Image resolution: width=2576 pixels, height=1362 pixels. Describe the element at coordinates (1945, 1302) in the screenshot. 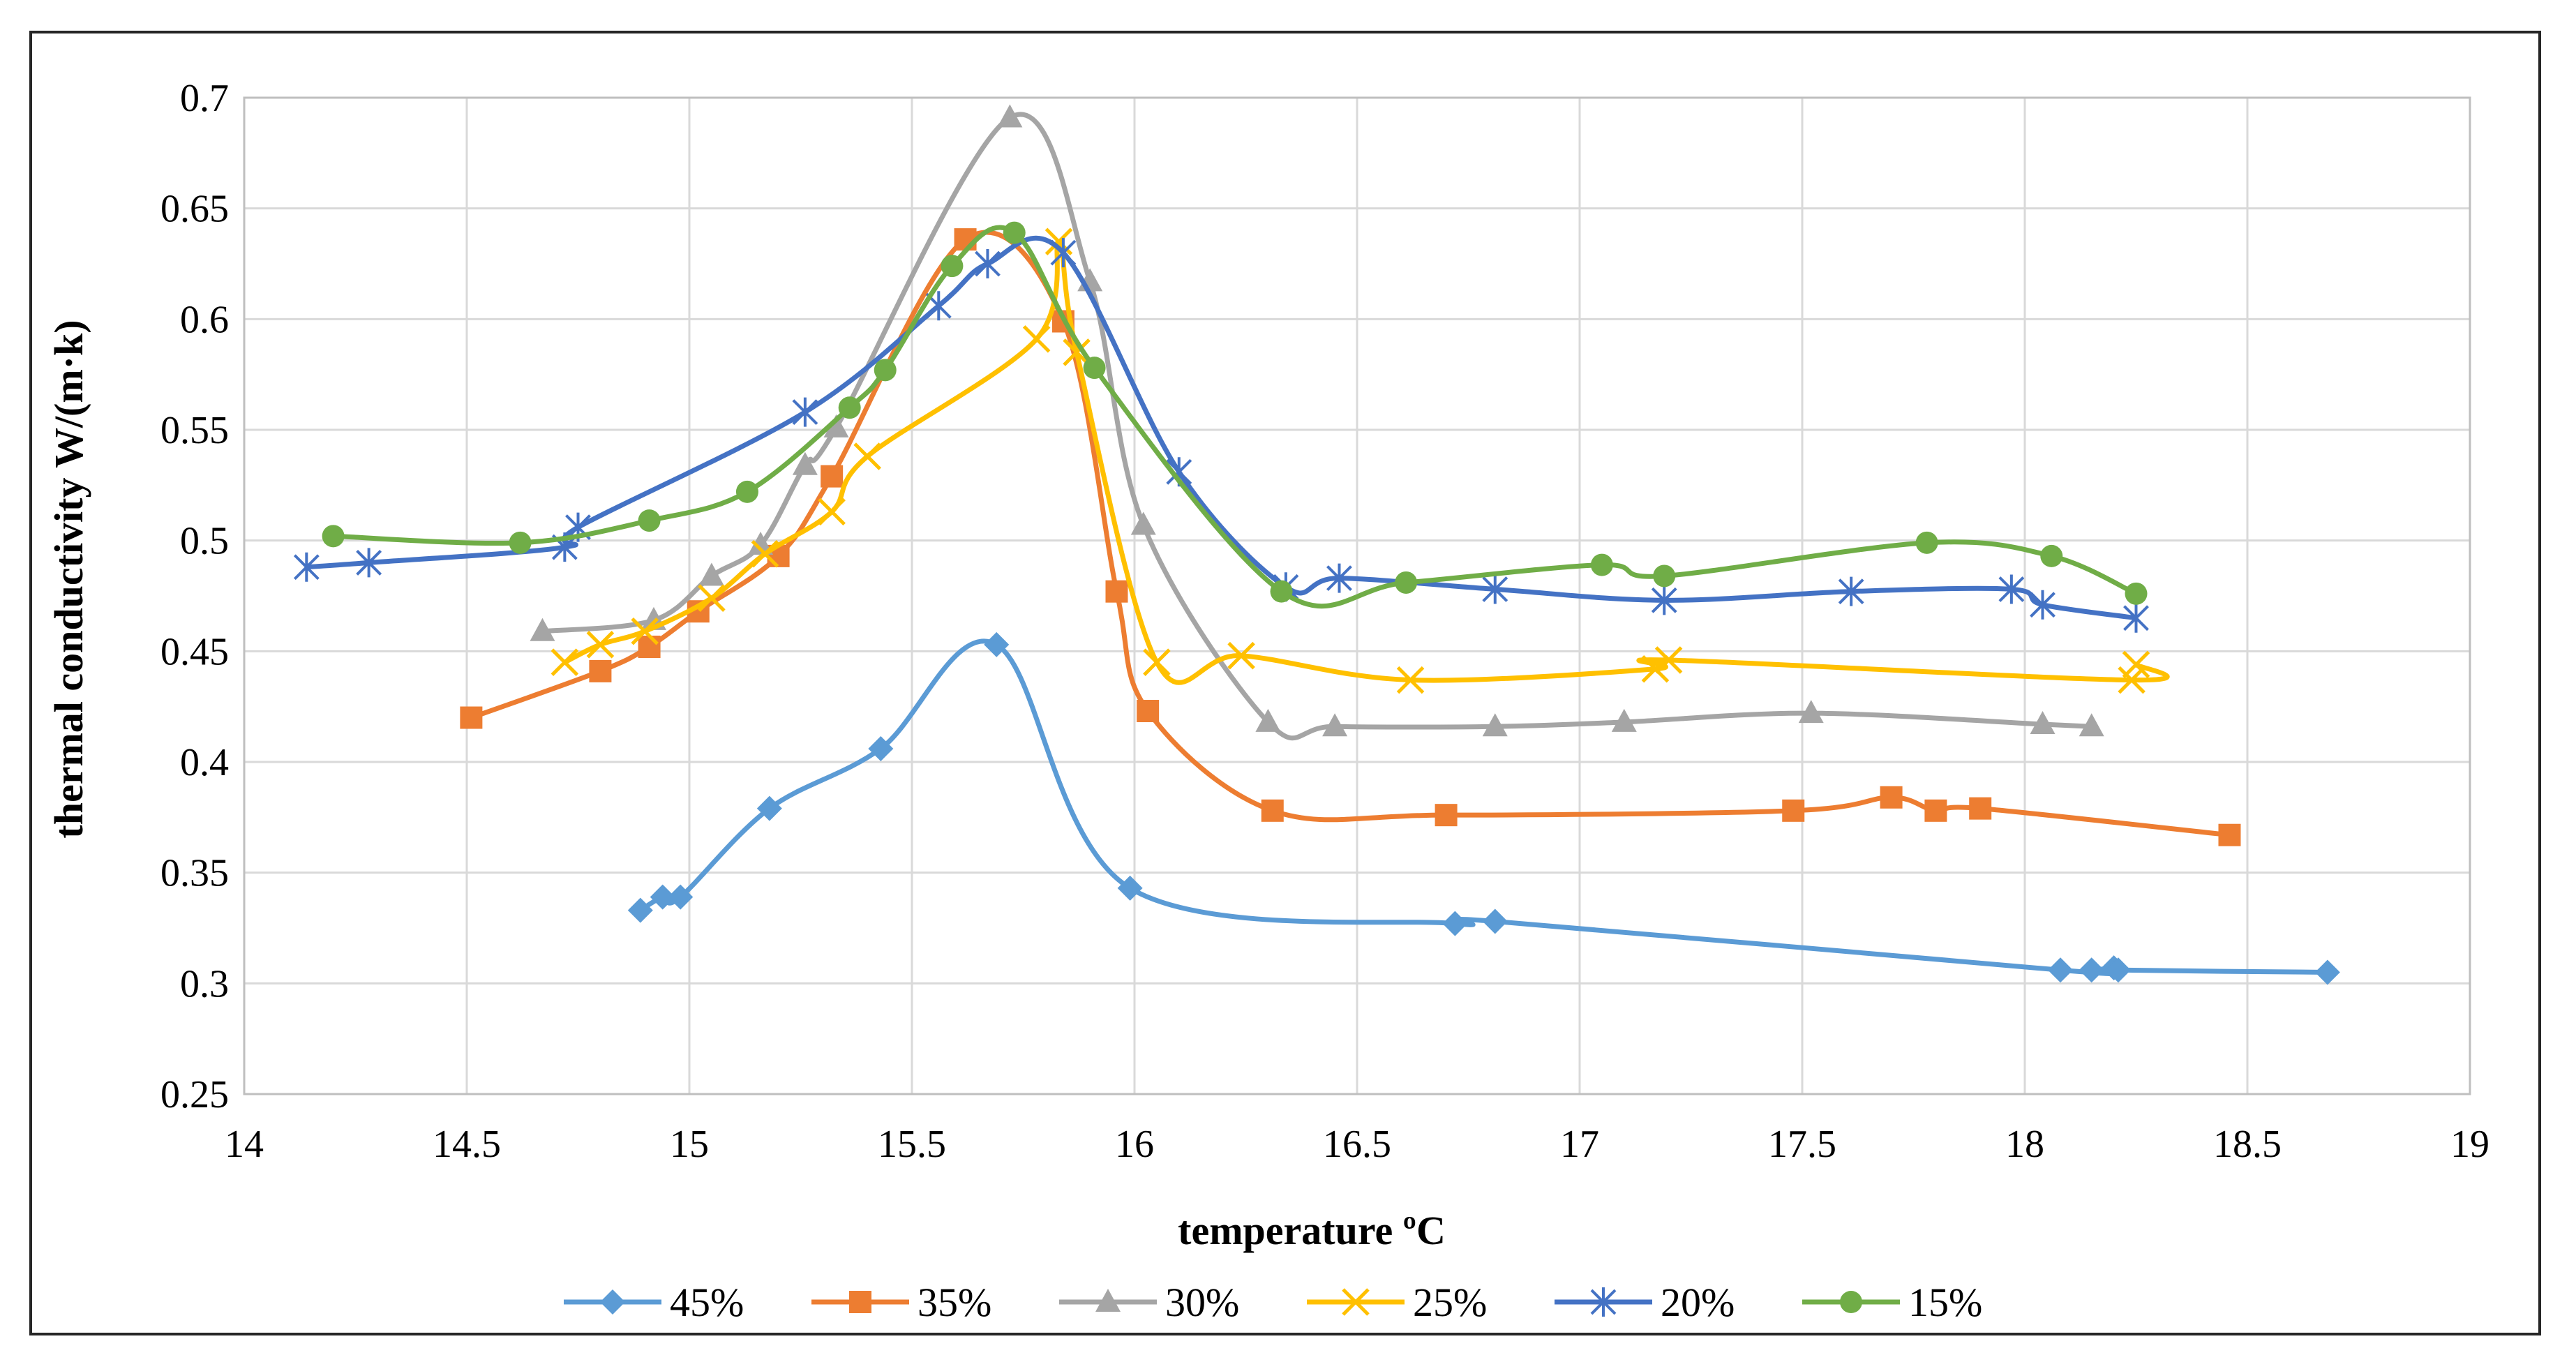

I see `legend-label: 15%` at that location.